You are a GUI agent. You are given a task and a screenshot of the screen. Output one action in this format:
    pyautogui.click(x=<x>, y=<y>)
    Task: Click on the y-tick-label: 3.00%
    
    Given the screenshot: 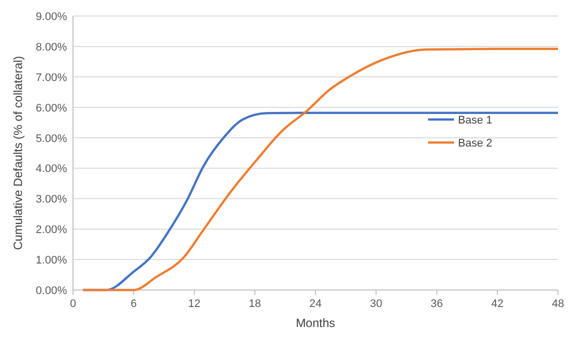 What is the action you would take?
    pyautogui.click(x=52, y=200)
    